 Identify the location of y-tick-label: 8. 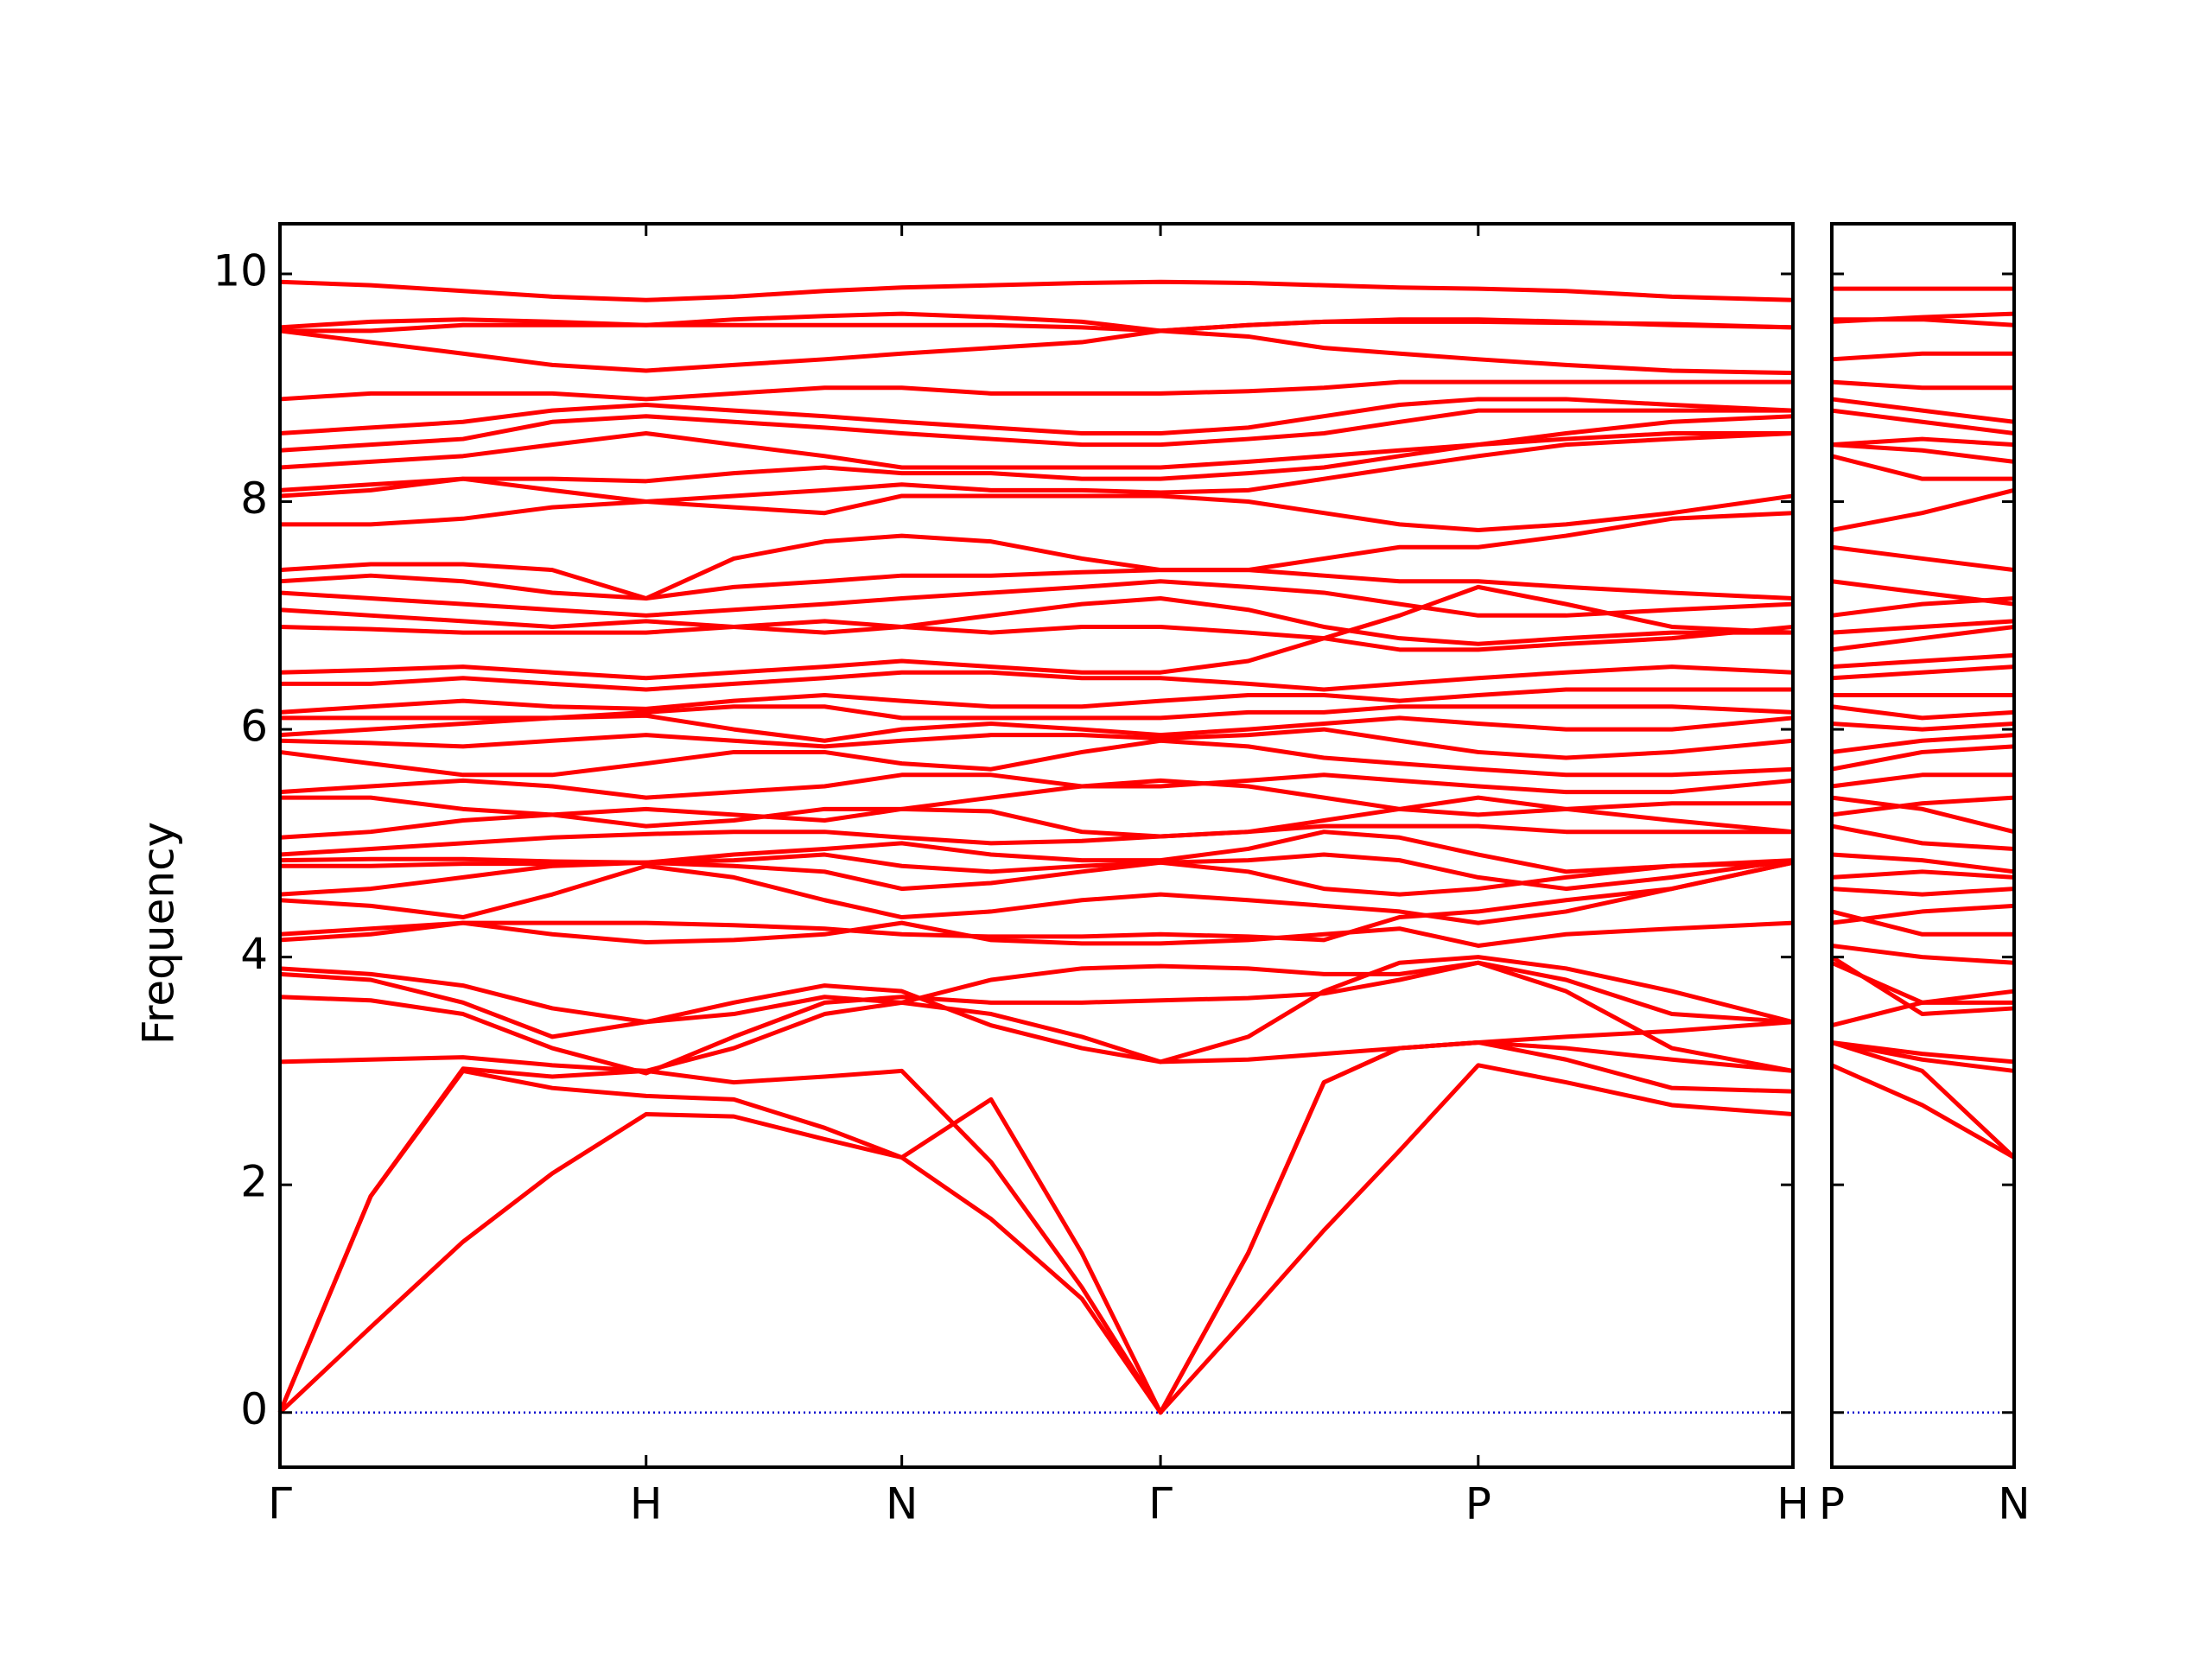
(254, 499).